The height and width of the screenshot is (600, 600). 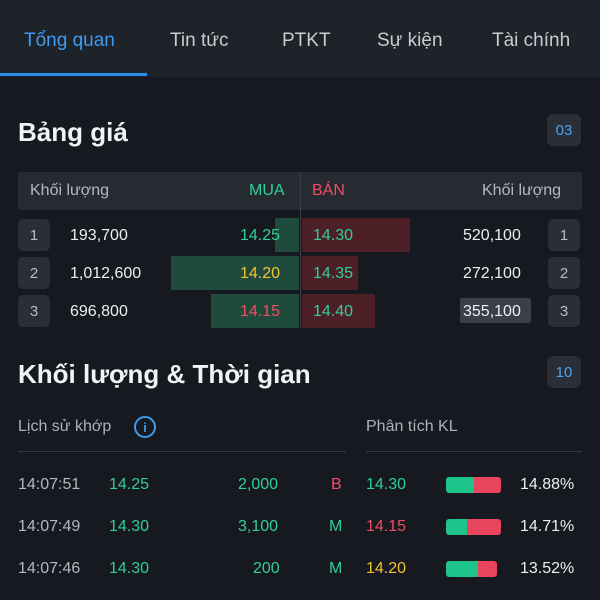 I want to click on trade-time: 14:07:49, so click(x=49, y=526).